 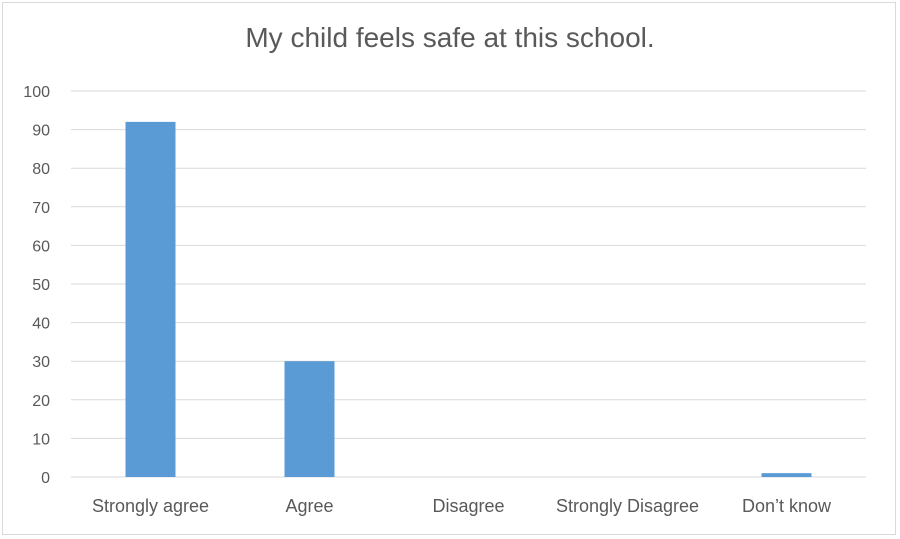 I want to click on y-tick-label: 80, so click(x=41, y=169).